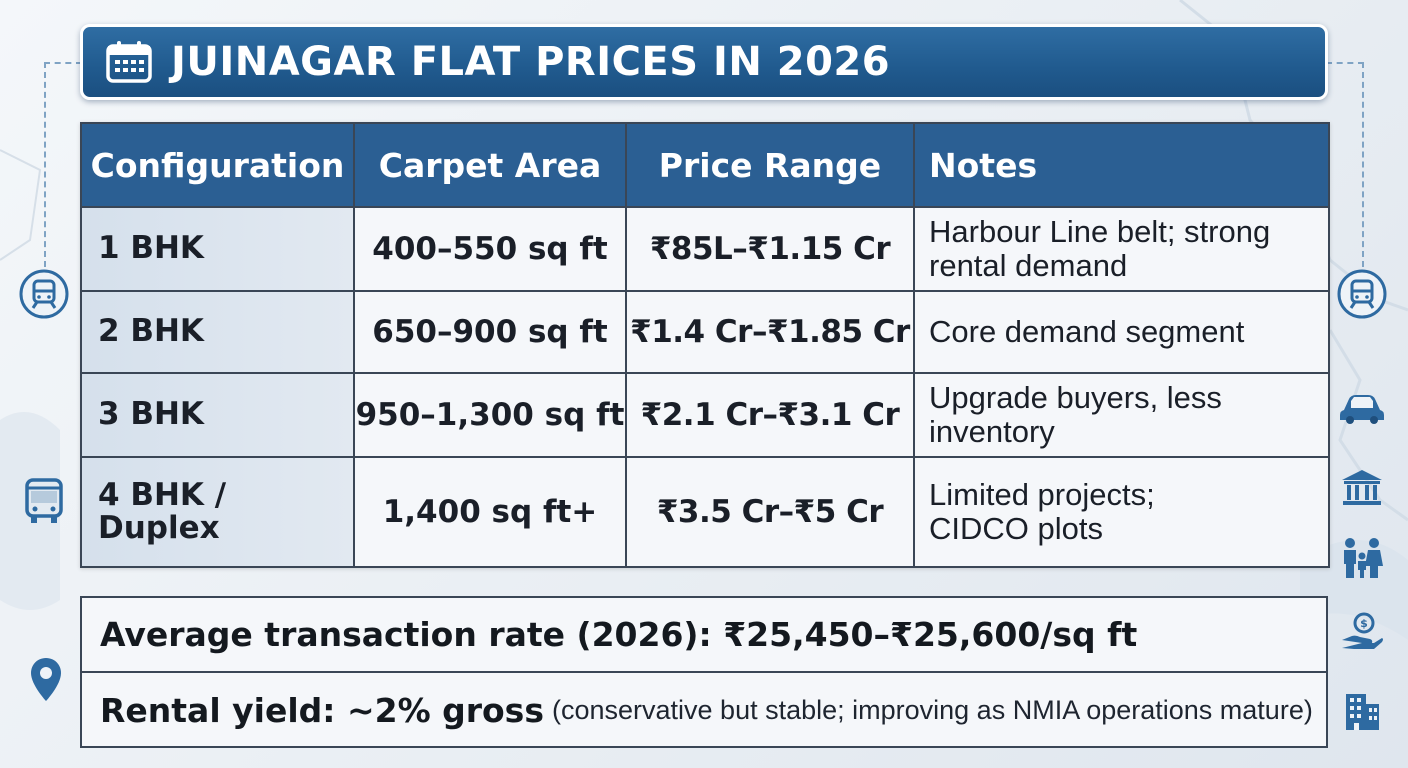 The width and height of the screenshot is (1408, 768). Describe the element at coordinates (770, 165) in the screenshot. I see `column-header-price-range: Price Range` at that location.